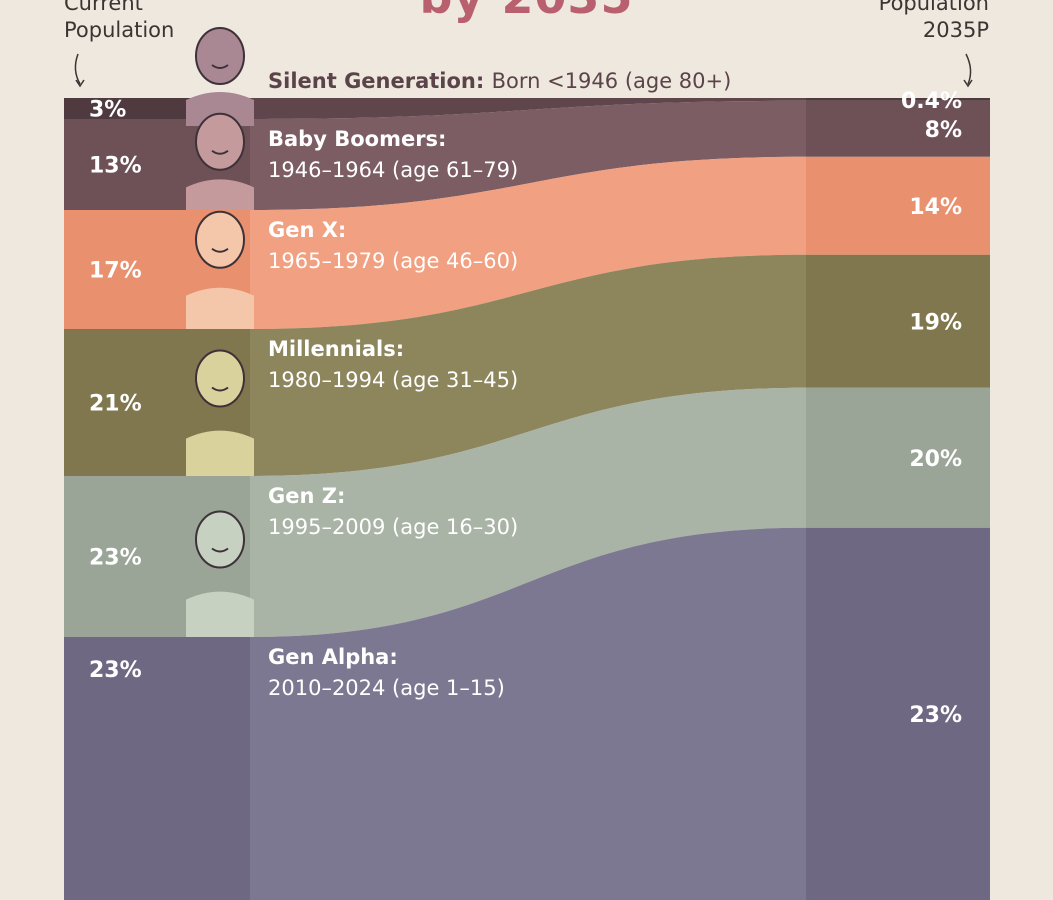  Describe the element at coordinates (968, 83) in the screenshot. I see `right-arrowhead-icon` at that location.